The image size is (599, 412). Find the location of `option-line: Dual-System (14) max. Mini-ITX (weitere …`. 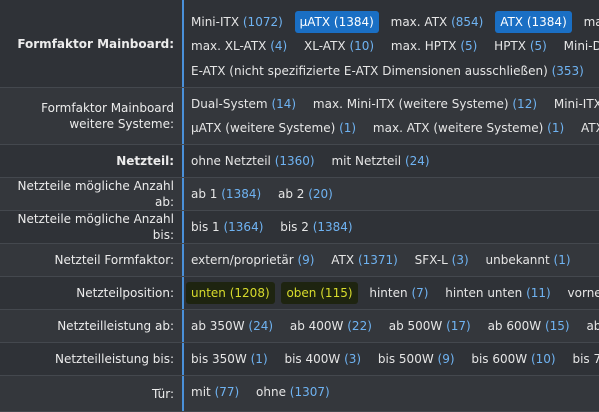

option-line: Dual-System (14) max. Mini-ITX (weitere … is located at coordinates (392, 104).